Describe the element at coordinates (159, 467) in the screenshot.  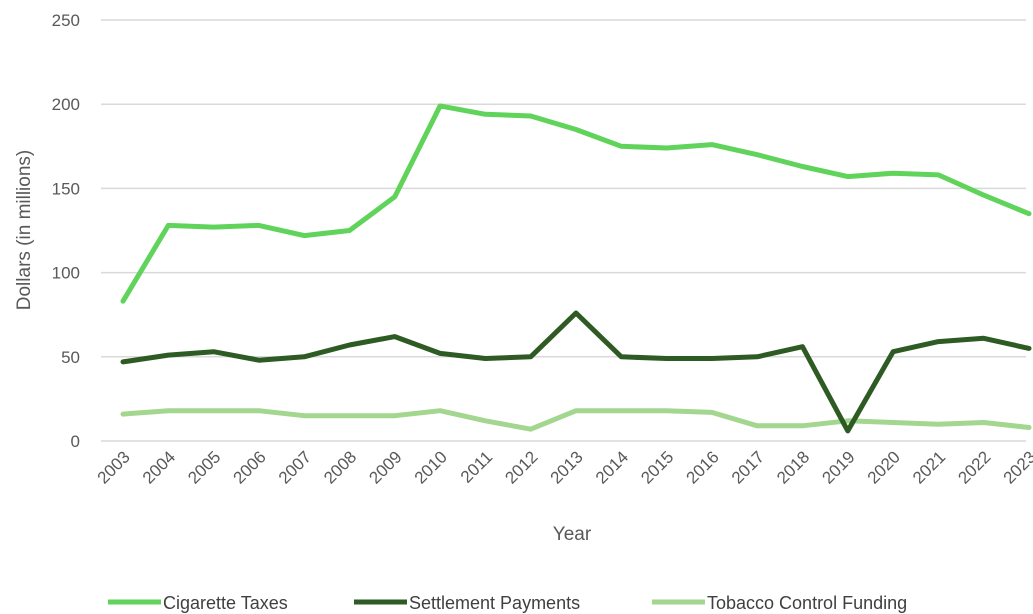
I see `x-tick-label: 2004` at that location.